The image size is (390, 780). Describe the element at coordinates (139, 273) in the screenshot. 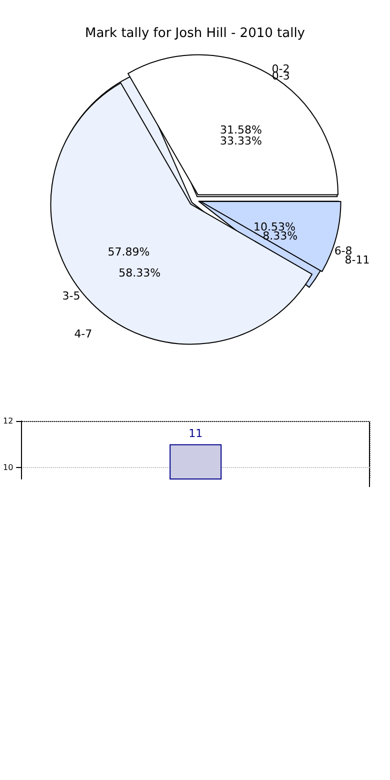

I see `data-label: 58.33%` at that location.